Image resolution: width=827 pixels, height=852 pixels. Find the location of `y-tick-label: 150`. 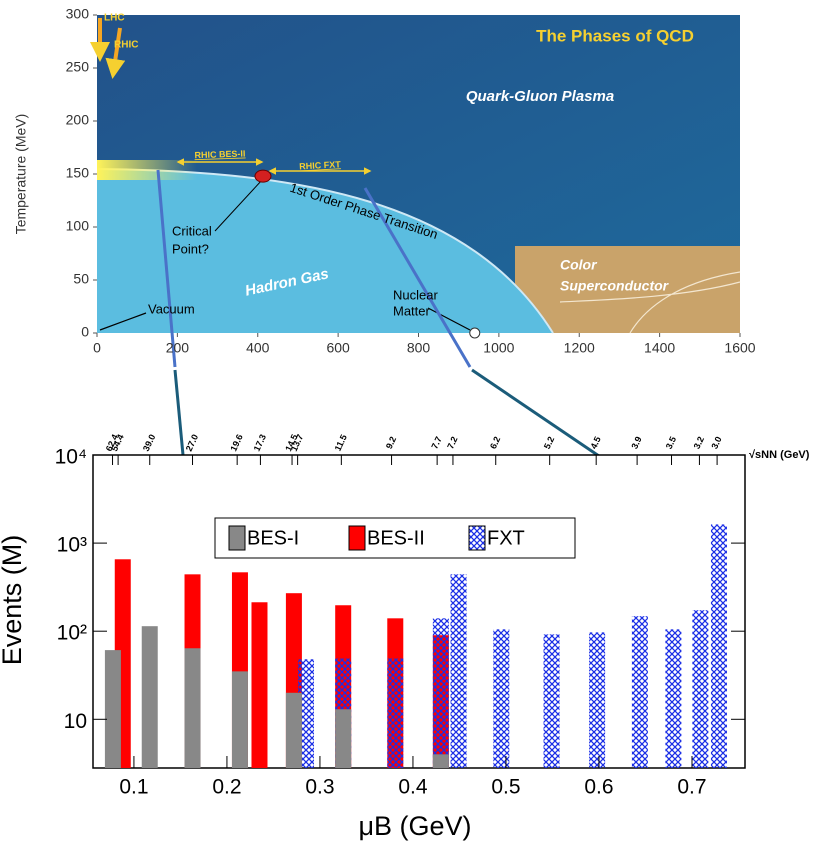

y-tick-label: 150 is located at coordinates (78, 173).